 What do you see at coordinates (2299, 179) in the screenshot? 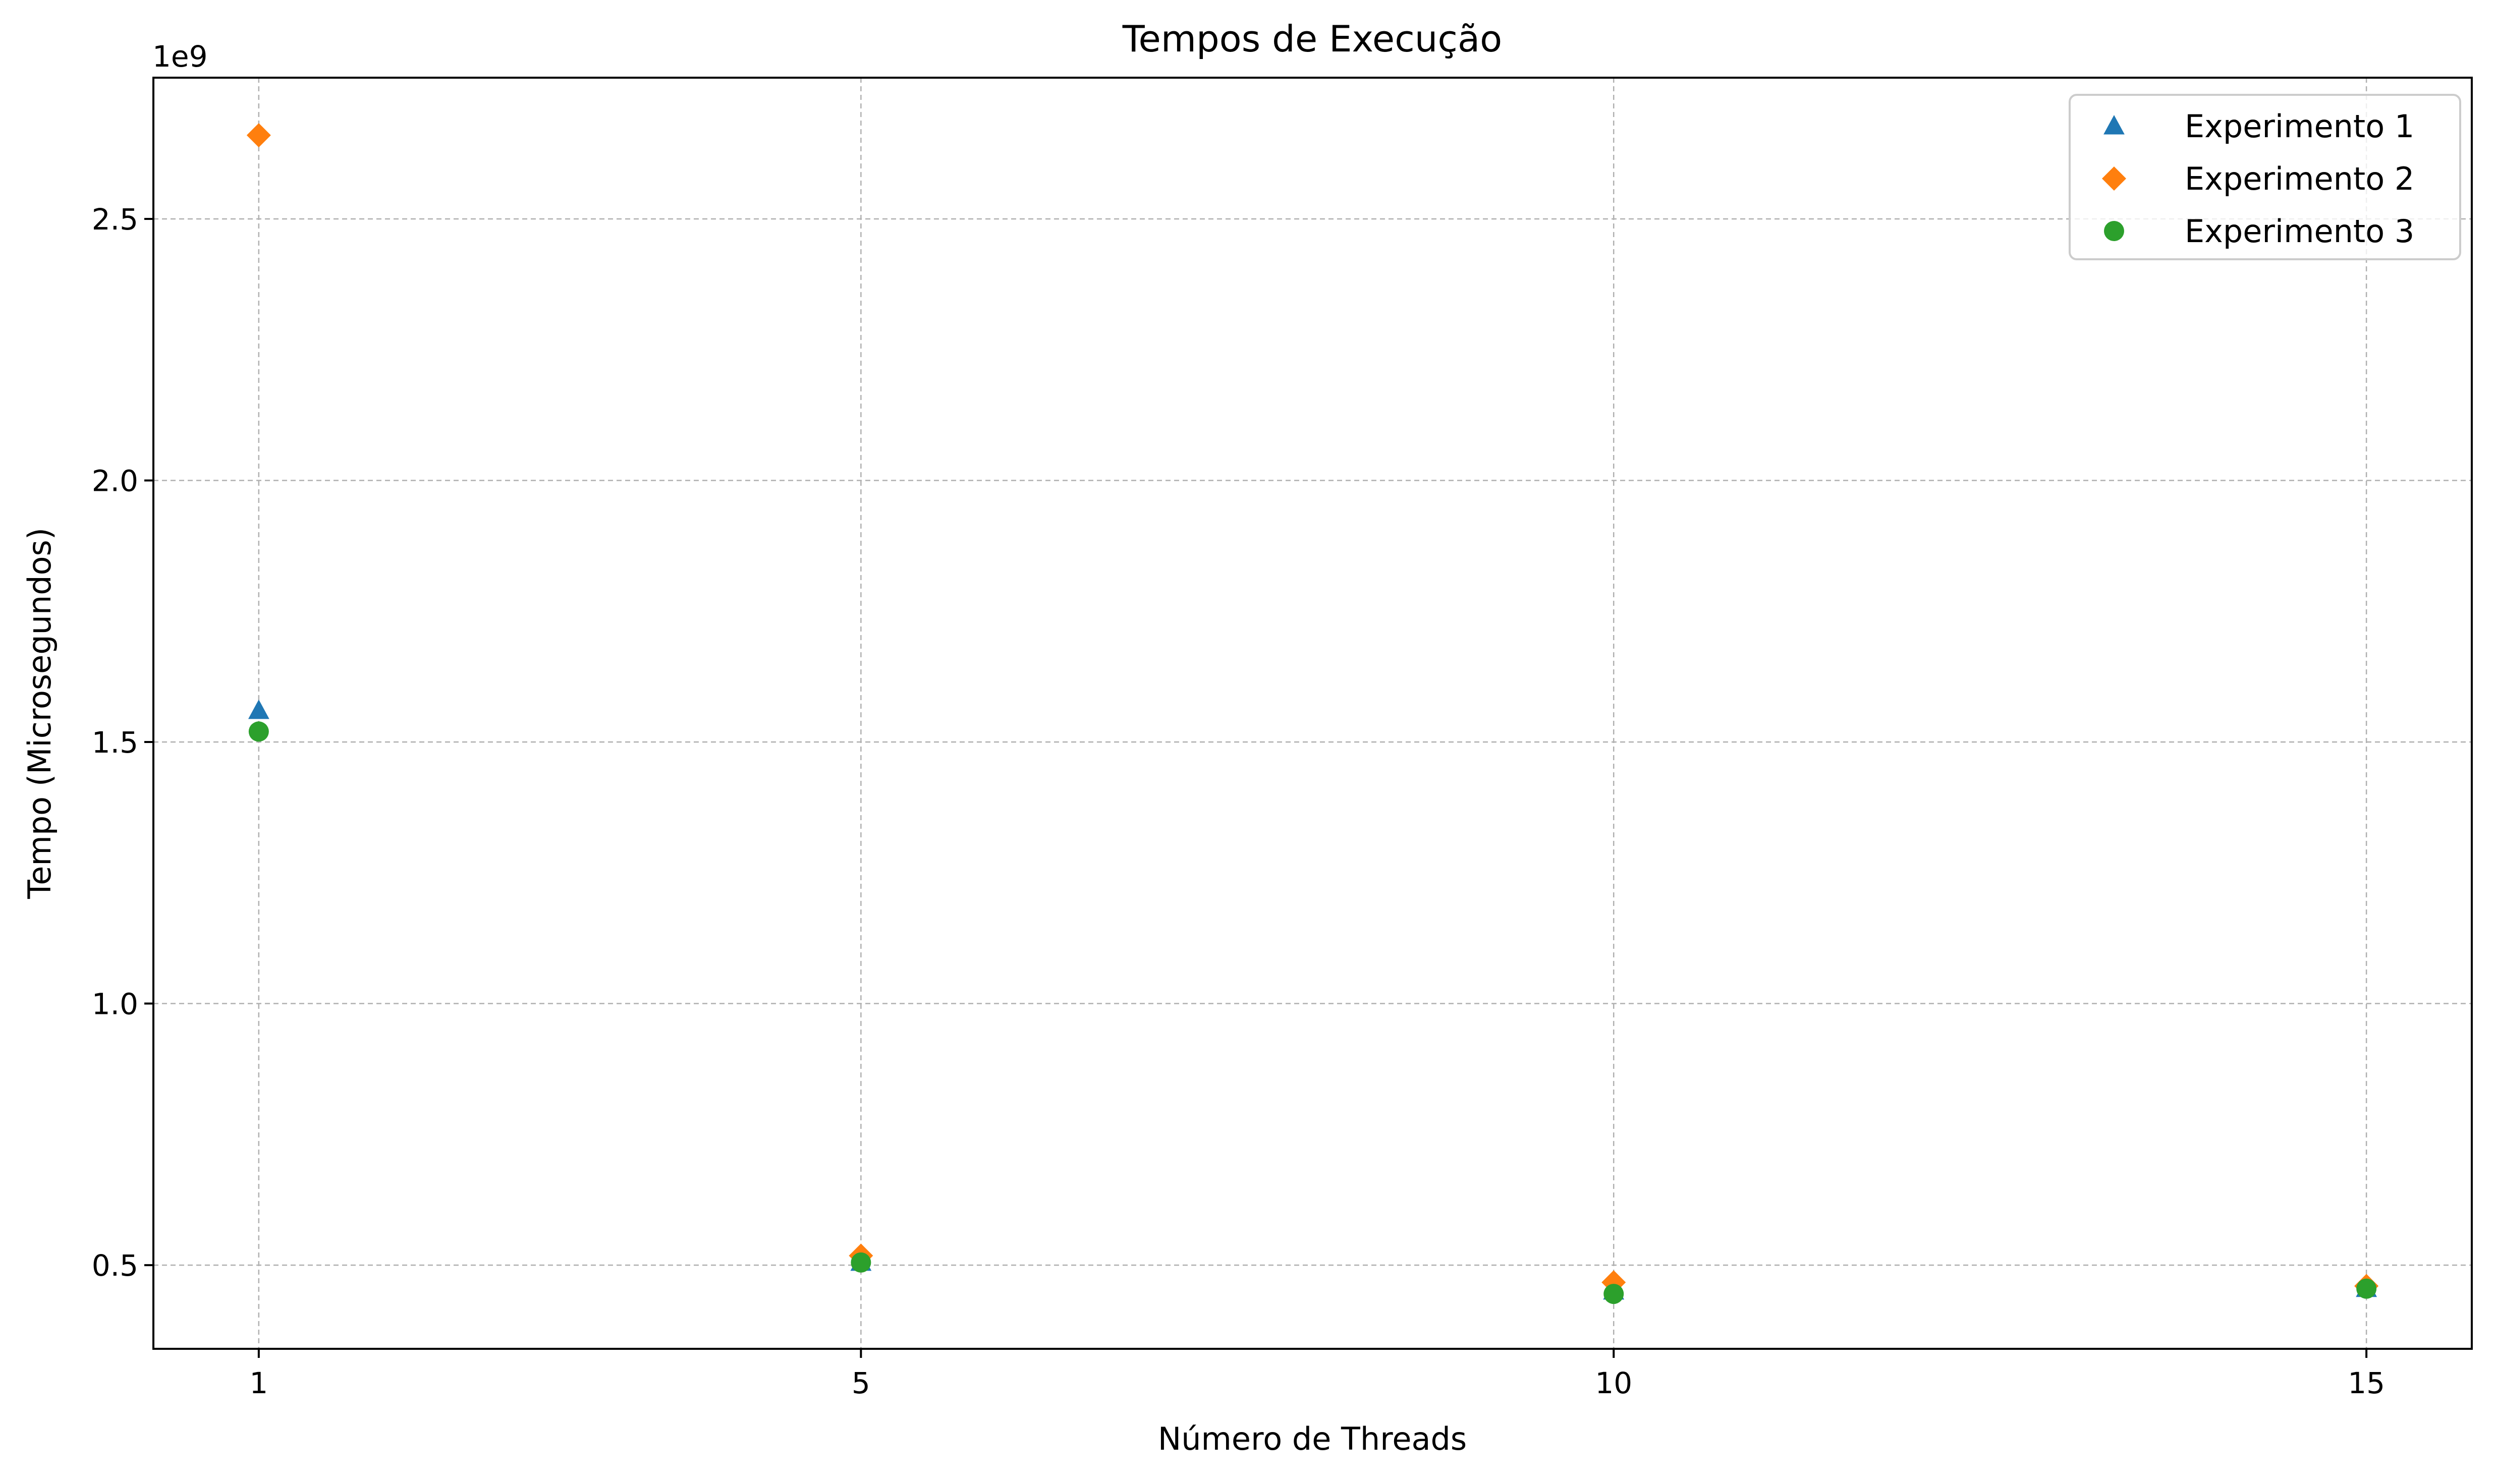
I see `legend-label: Experimento 2` at bounding box center [2299, 179].